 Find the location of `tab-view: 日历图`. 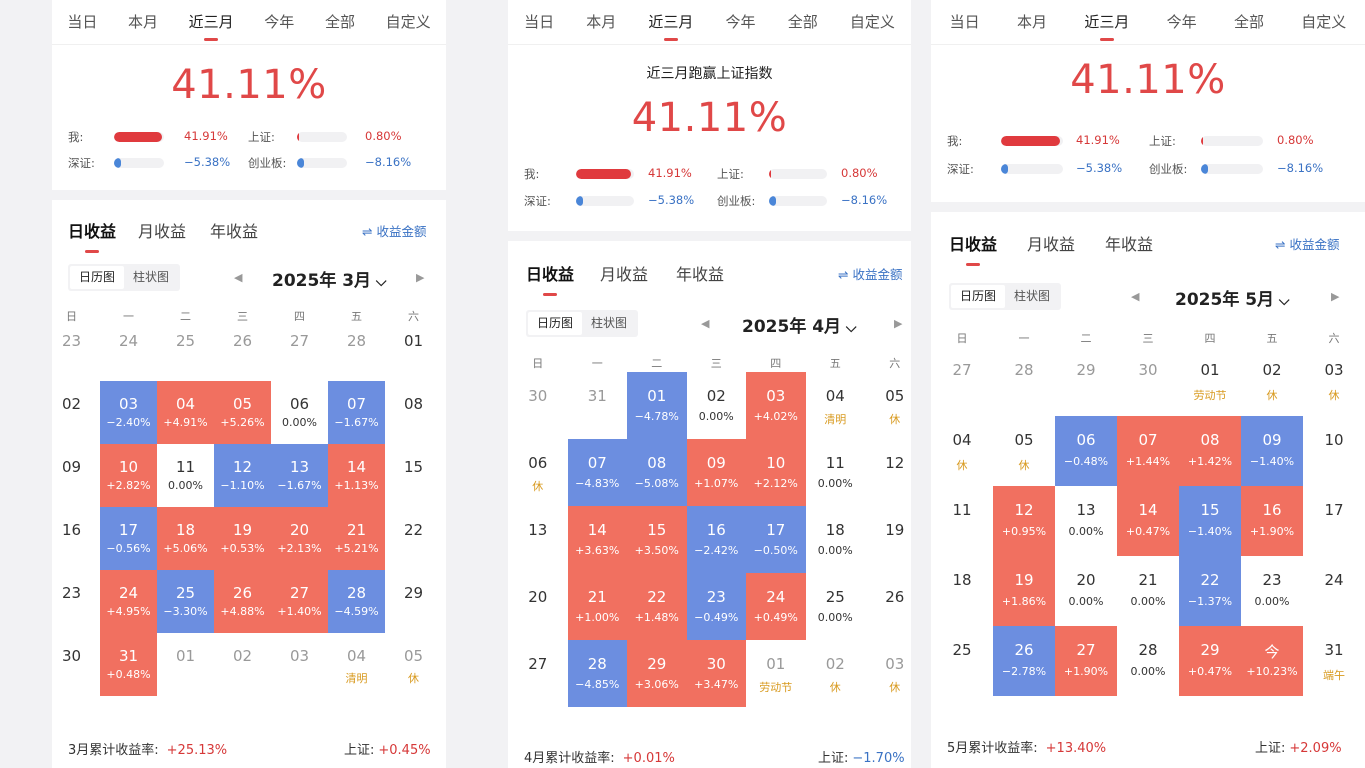

tab-view: 日历图 is located at coordinates (555, 323).